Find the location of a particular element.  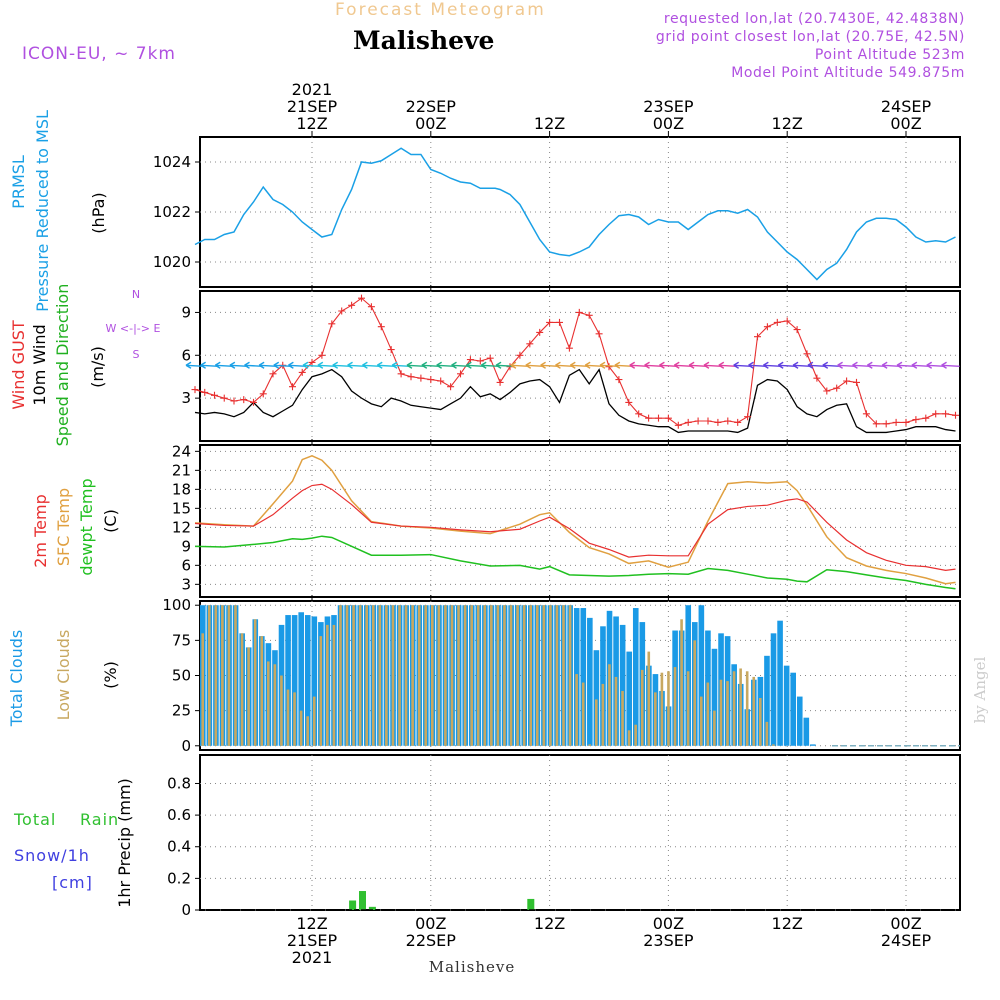

temp-sfc-label: SFC Temp is located at coordinates (63, 527).